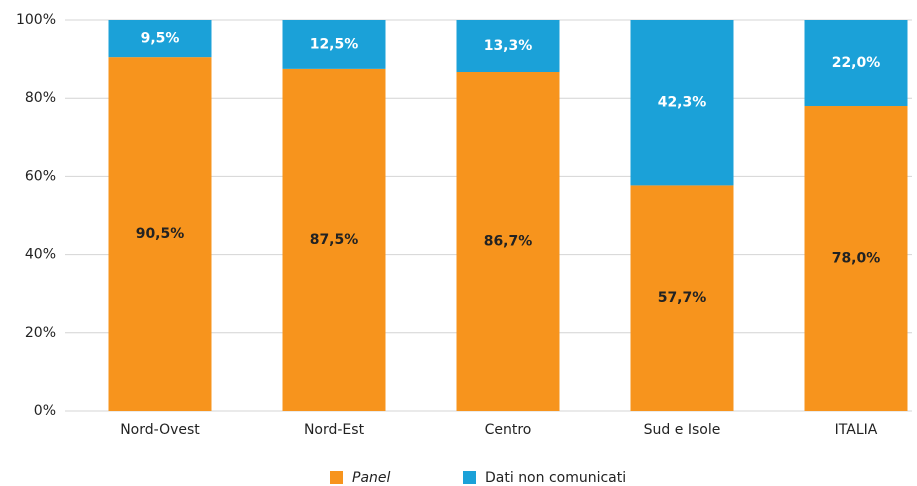 The height and width of the screenshot is (486, 917). What do you see at coordinates (40, 255) in the screenshot?
I see `y-tick-label: 40%` at bounding box center [40, 255].